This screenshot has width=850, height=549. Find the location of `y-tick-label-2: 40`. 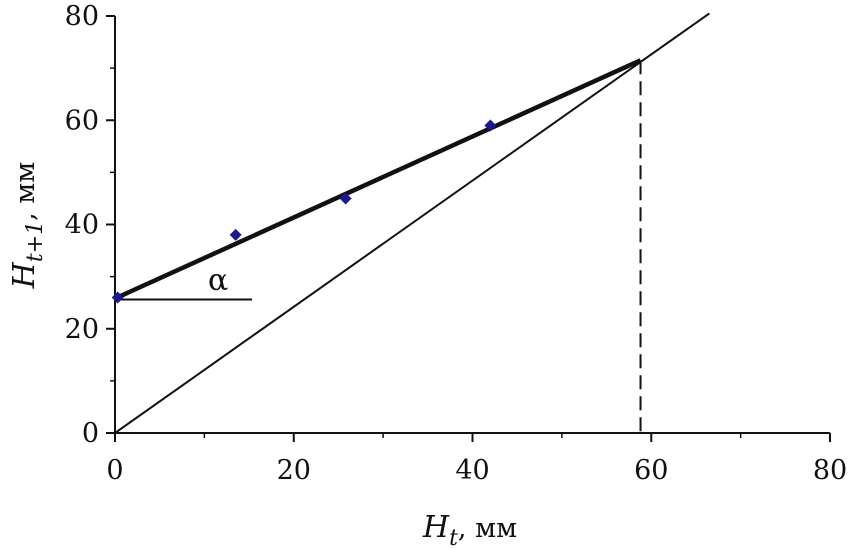

y-tick-label-2: 40 is located at coordinates (82, 225).